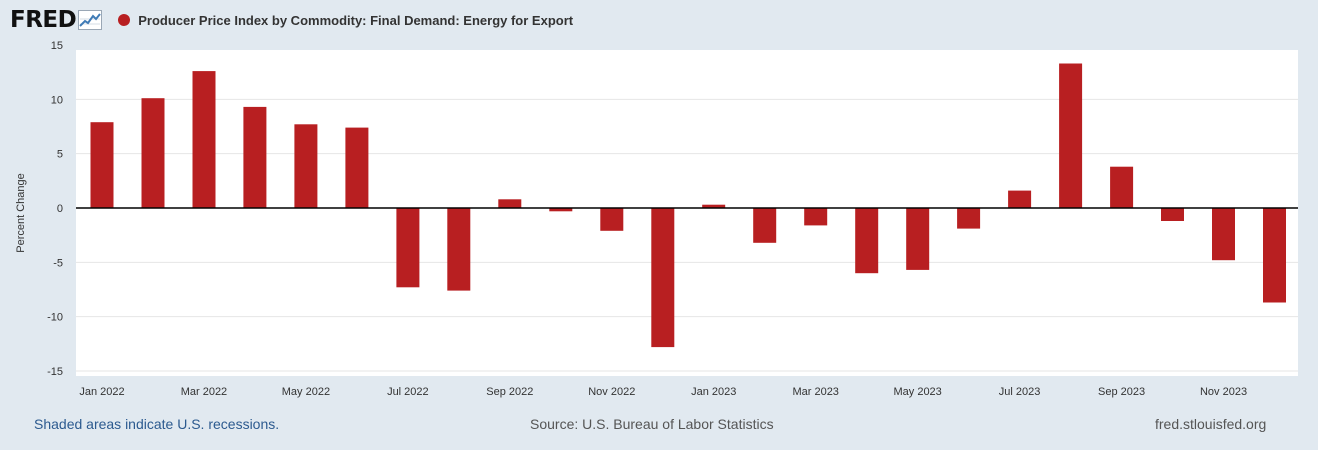  I want to click on y-tick-label: 15, so click(57, 46).